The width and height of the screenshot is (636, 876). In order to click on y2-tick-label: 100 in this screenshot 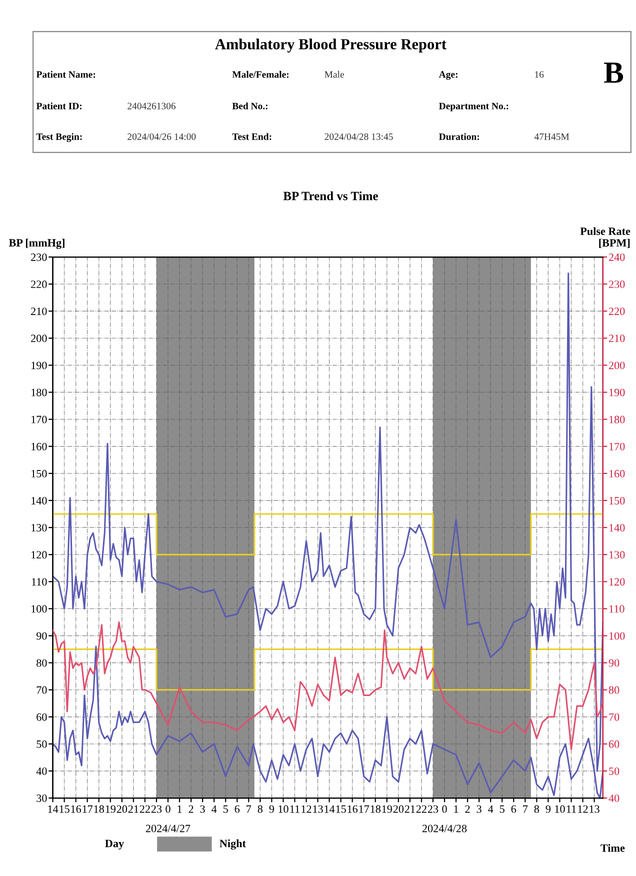, I will do `click(617, 636)`.